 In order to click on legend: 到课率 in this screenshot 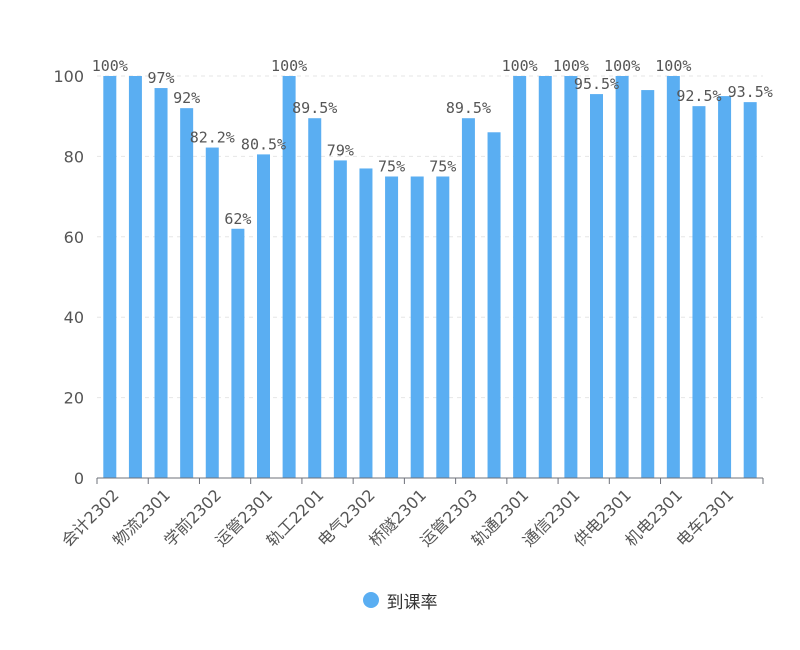, I will do `click(400, 600)`.